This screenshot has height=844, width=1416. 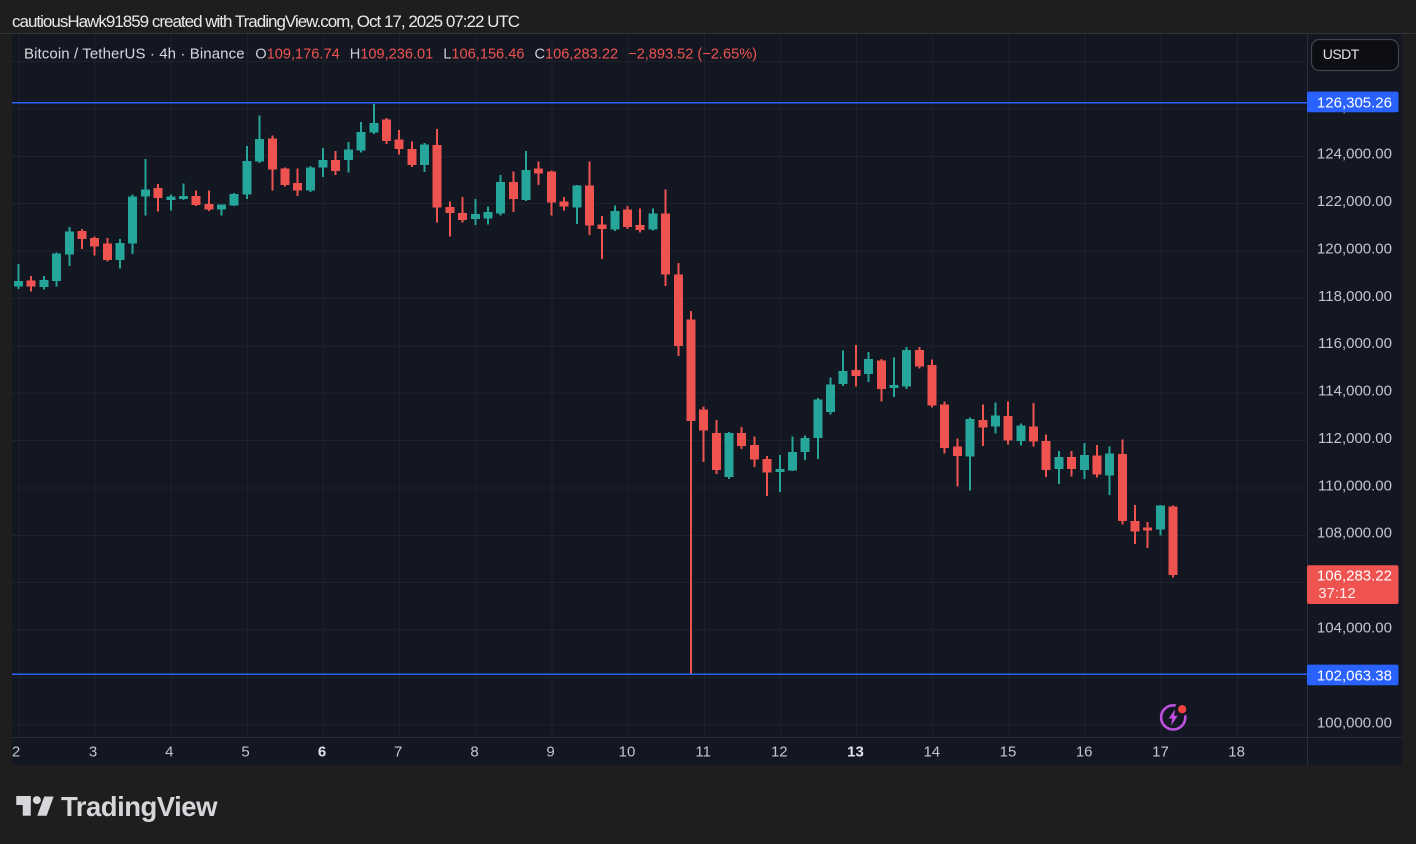 What do you see at coordinates (1236, 751) in the screenshot?
I see `svg-text: 18` at bounding box center [1236, 751].